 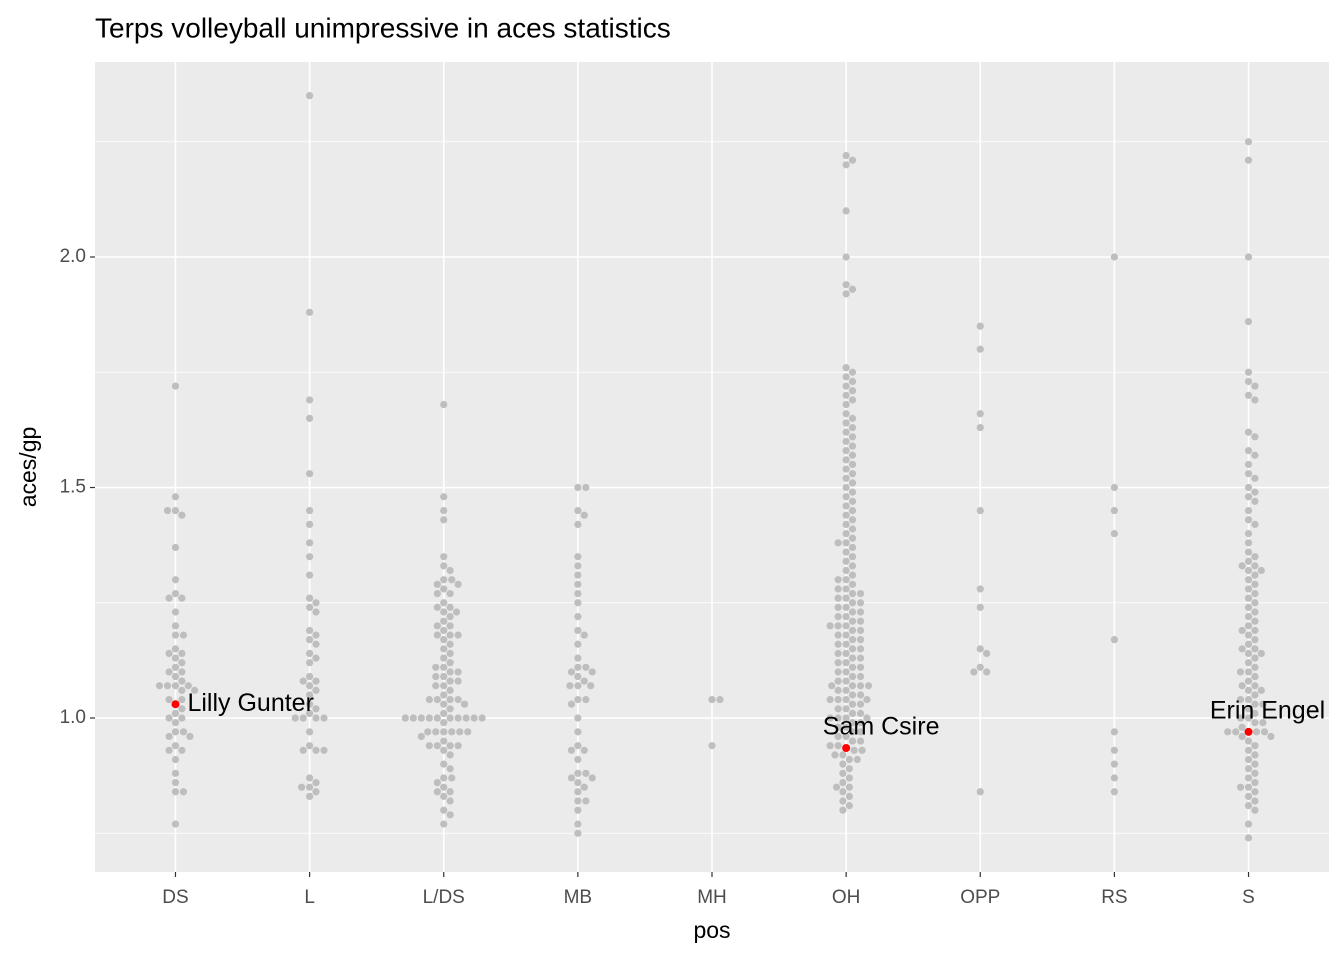 I want to click on highlight-label: Erin Engel, so click(x=1267, y=710).